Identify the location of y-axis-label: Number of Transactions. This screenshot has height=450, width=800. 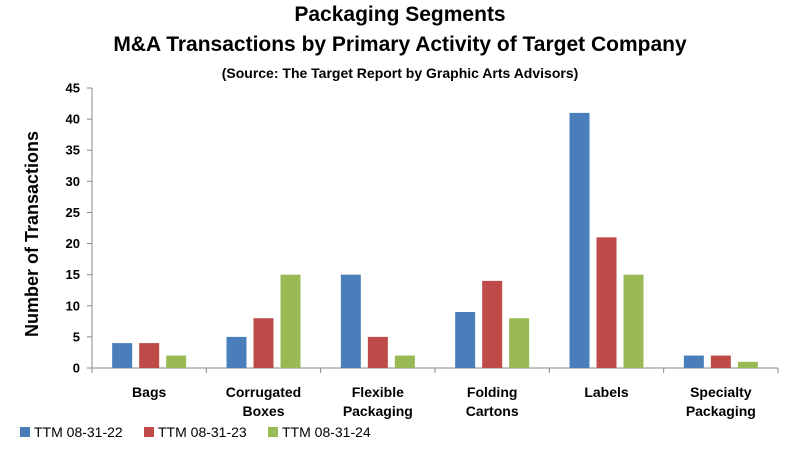
(32, 234).